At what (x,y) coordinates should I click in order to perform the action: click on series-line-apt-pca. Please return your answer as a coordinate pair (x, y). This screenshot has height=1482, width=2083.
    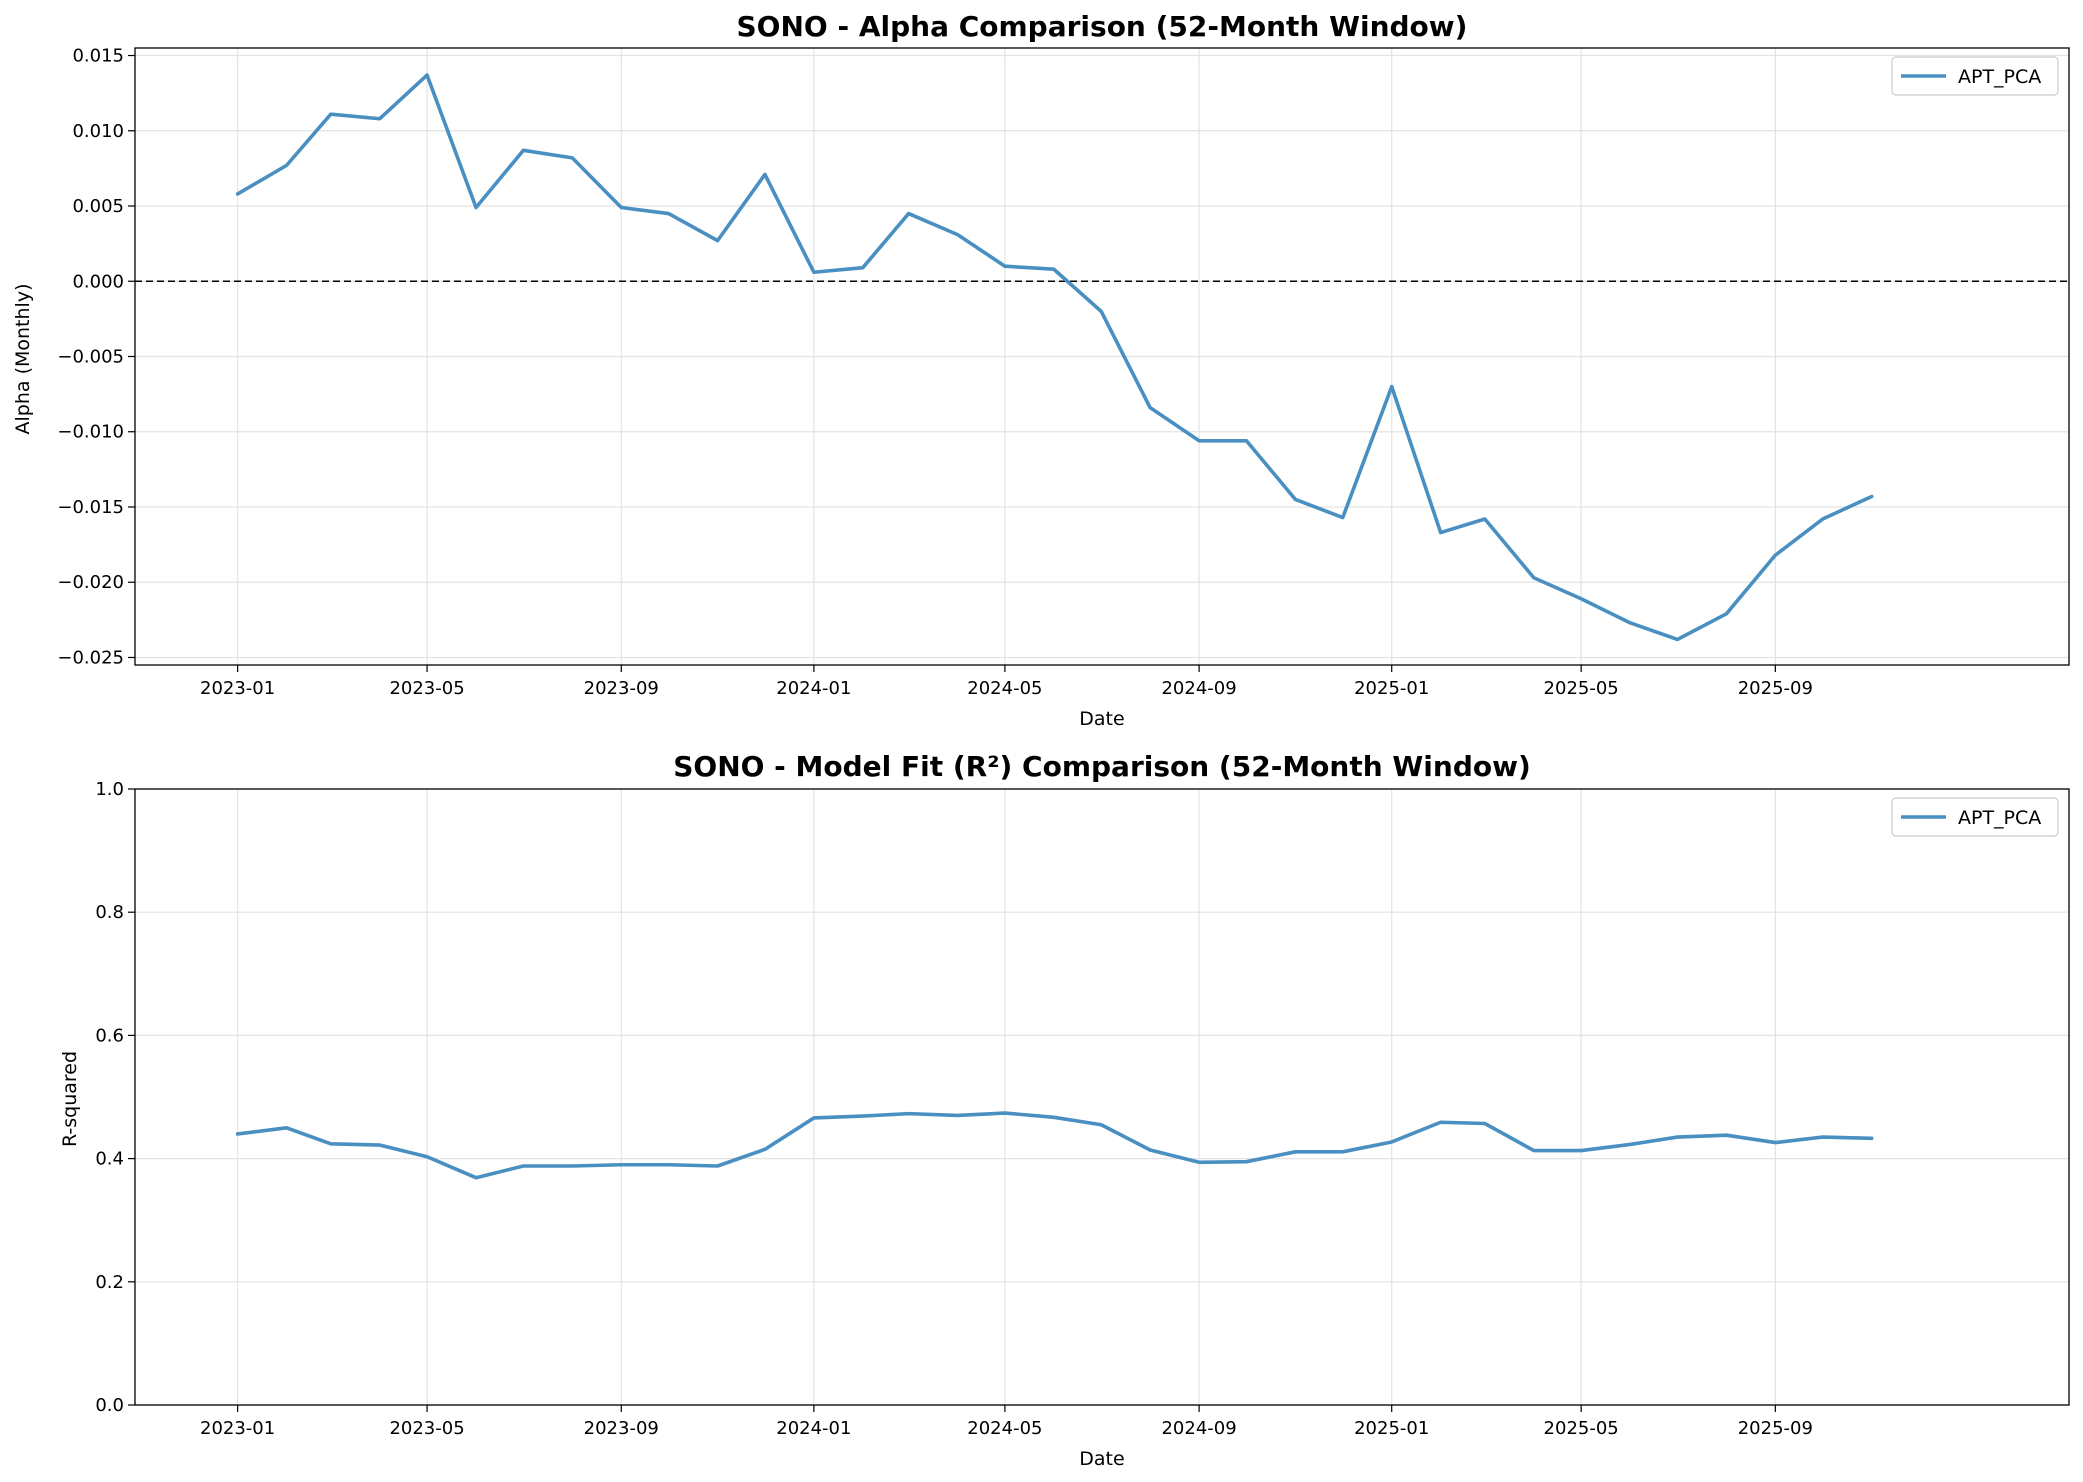
    Looking at the image, I should click on (1054, 1145).